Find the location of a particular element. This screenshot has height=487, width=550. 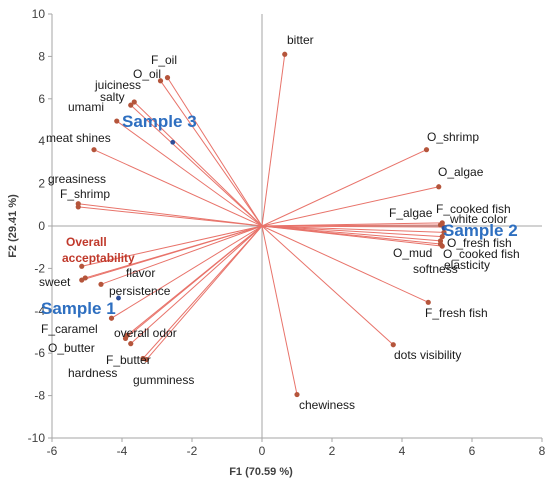

point-f-fresh-fish is located at coordinates (428, 302).